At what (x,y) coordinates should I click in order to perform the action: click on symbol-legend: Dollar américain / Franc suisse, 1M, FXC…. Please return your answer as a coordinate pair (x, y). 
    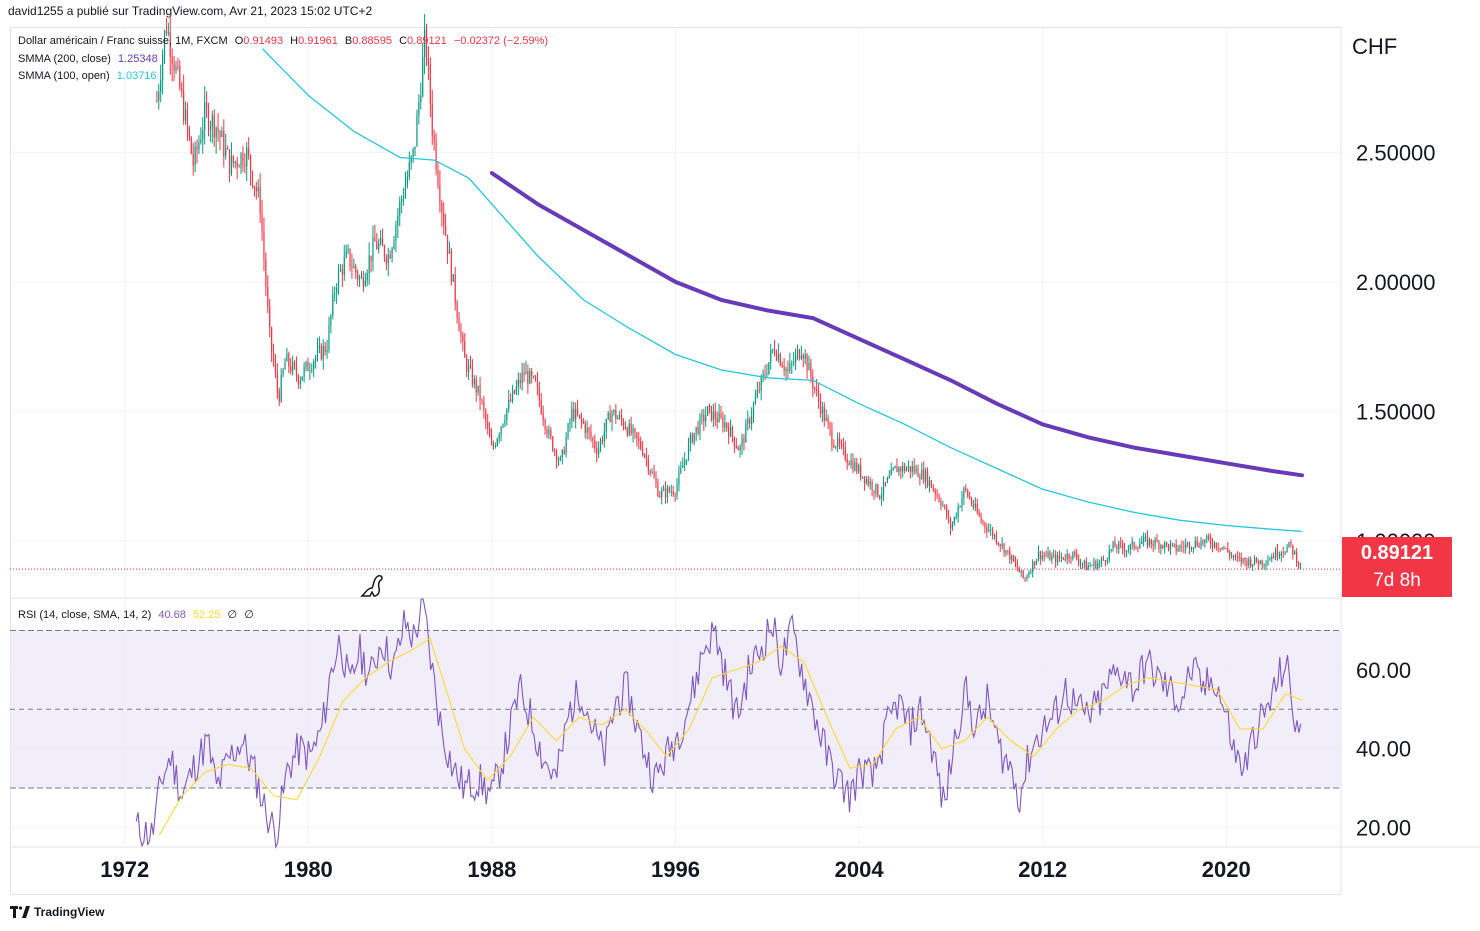
    Looking at the image, I should click on (285, 41).